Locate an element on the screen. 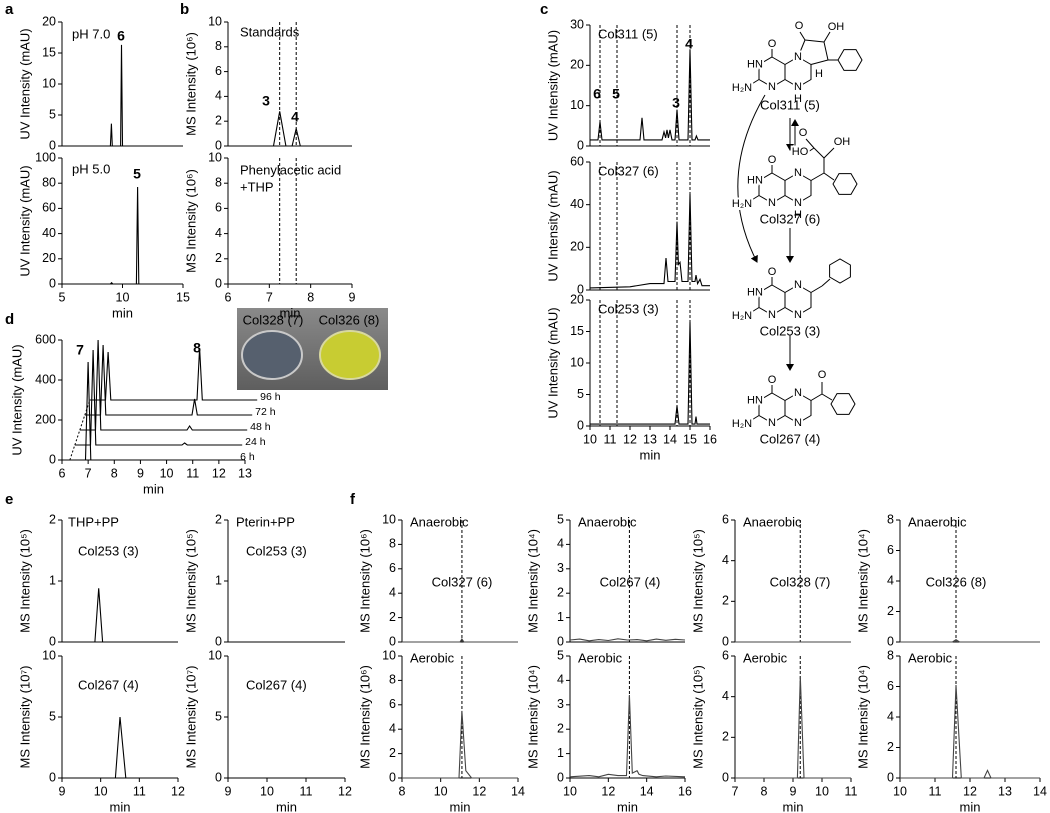 Image resolution: width=1050 pixels, height=813 pixels. x-tick-label: 11 is located at coordinates (306, 791).